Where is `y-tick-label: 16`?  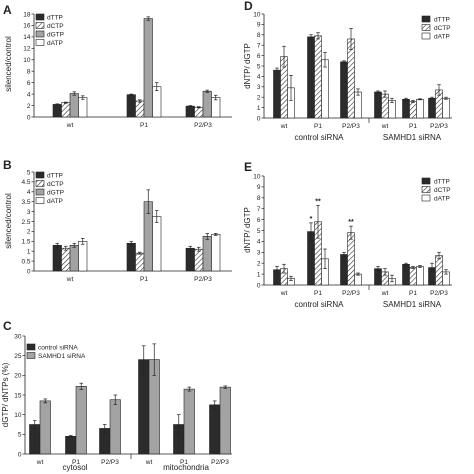
y-tick-label: 16 is located at coordinates (27, 26).